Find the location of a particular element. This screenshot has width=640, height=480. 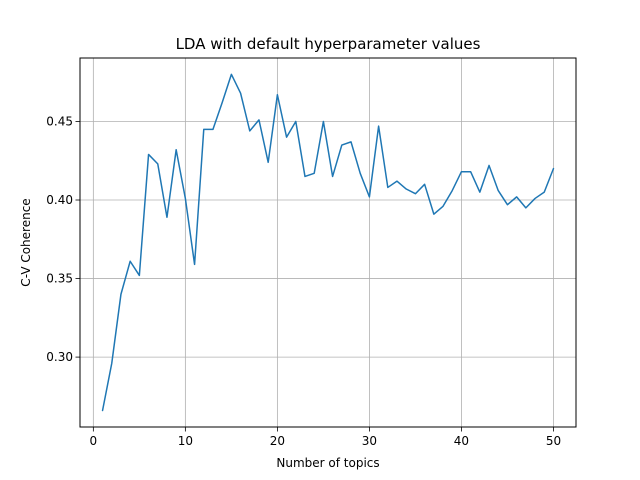

x-tick-label: 50 is located at coordinates (553, 441).